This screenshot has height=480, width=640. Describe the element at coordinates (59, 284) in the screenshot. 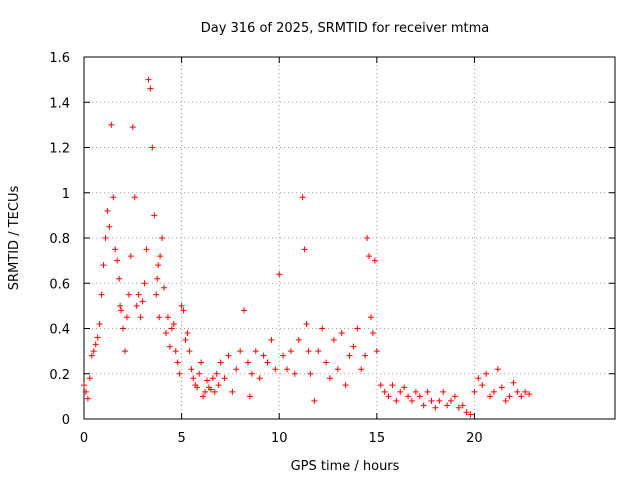

I see `y-tick-label: 0.6` at that location.